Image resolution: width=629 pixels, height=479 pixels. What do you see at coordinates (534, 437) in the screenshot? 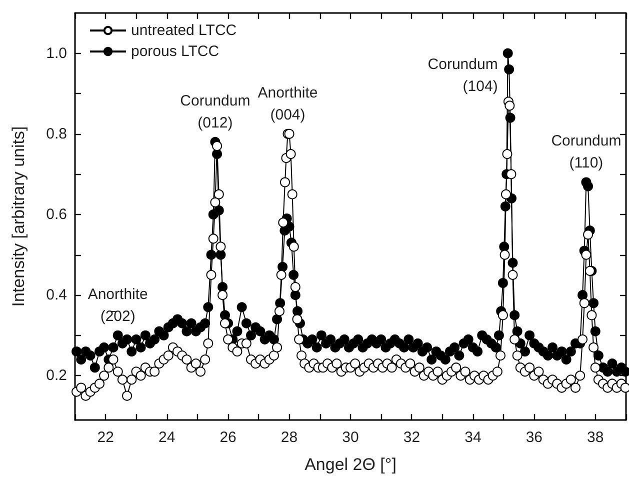
I see `x-tick-label: 36` at bounding box center [534, 437].